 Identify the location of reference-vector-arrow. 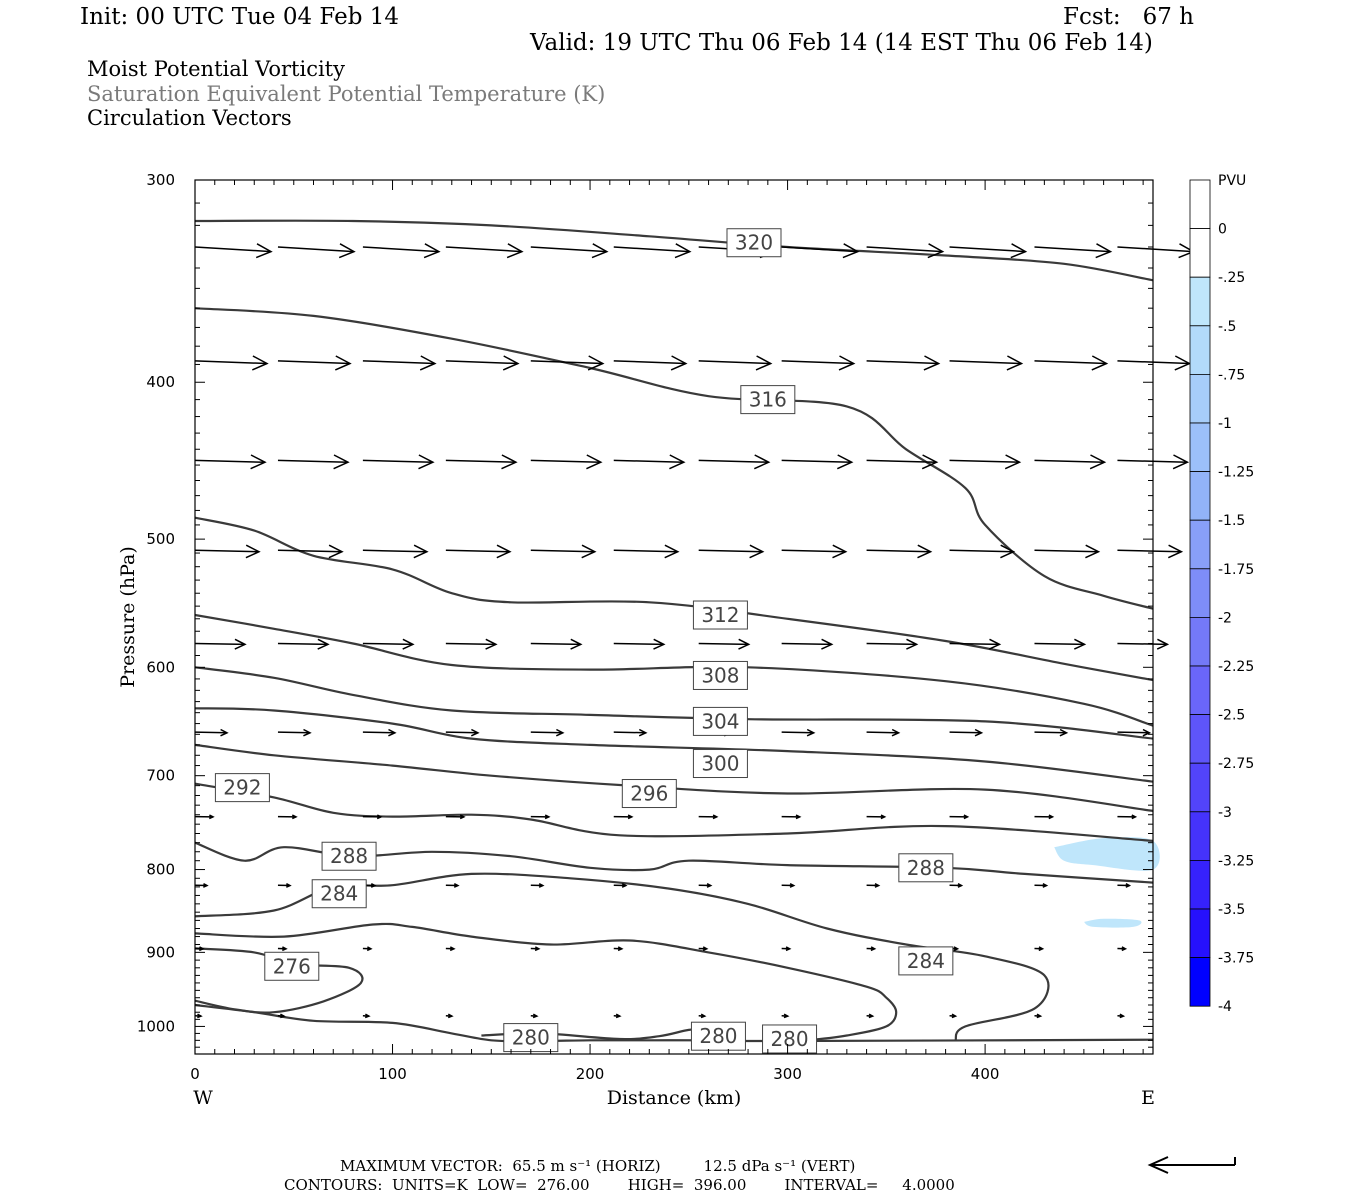
(1191, 1165).